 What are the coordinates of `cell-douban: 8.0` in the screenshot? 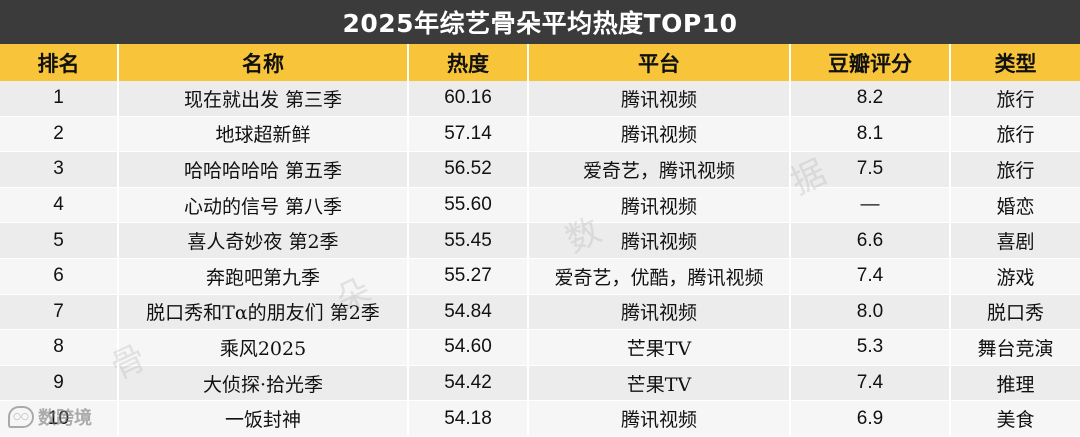 It's located at (870, 312).